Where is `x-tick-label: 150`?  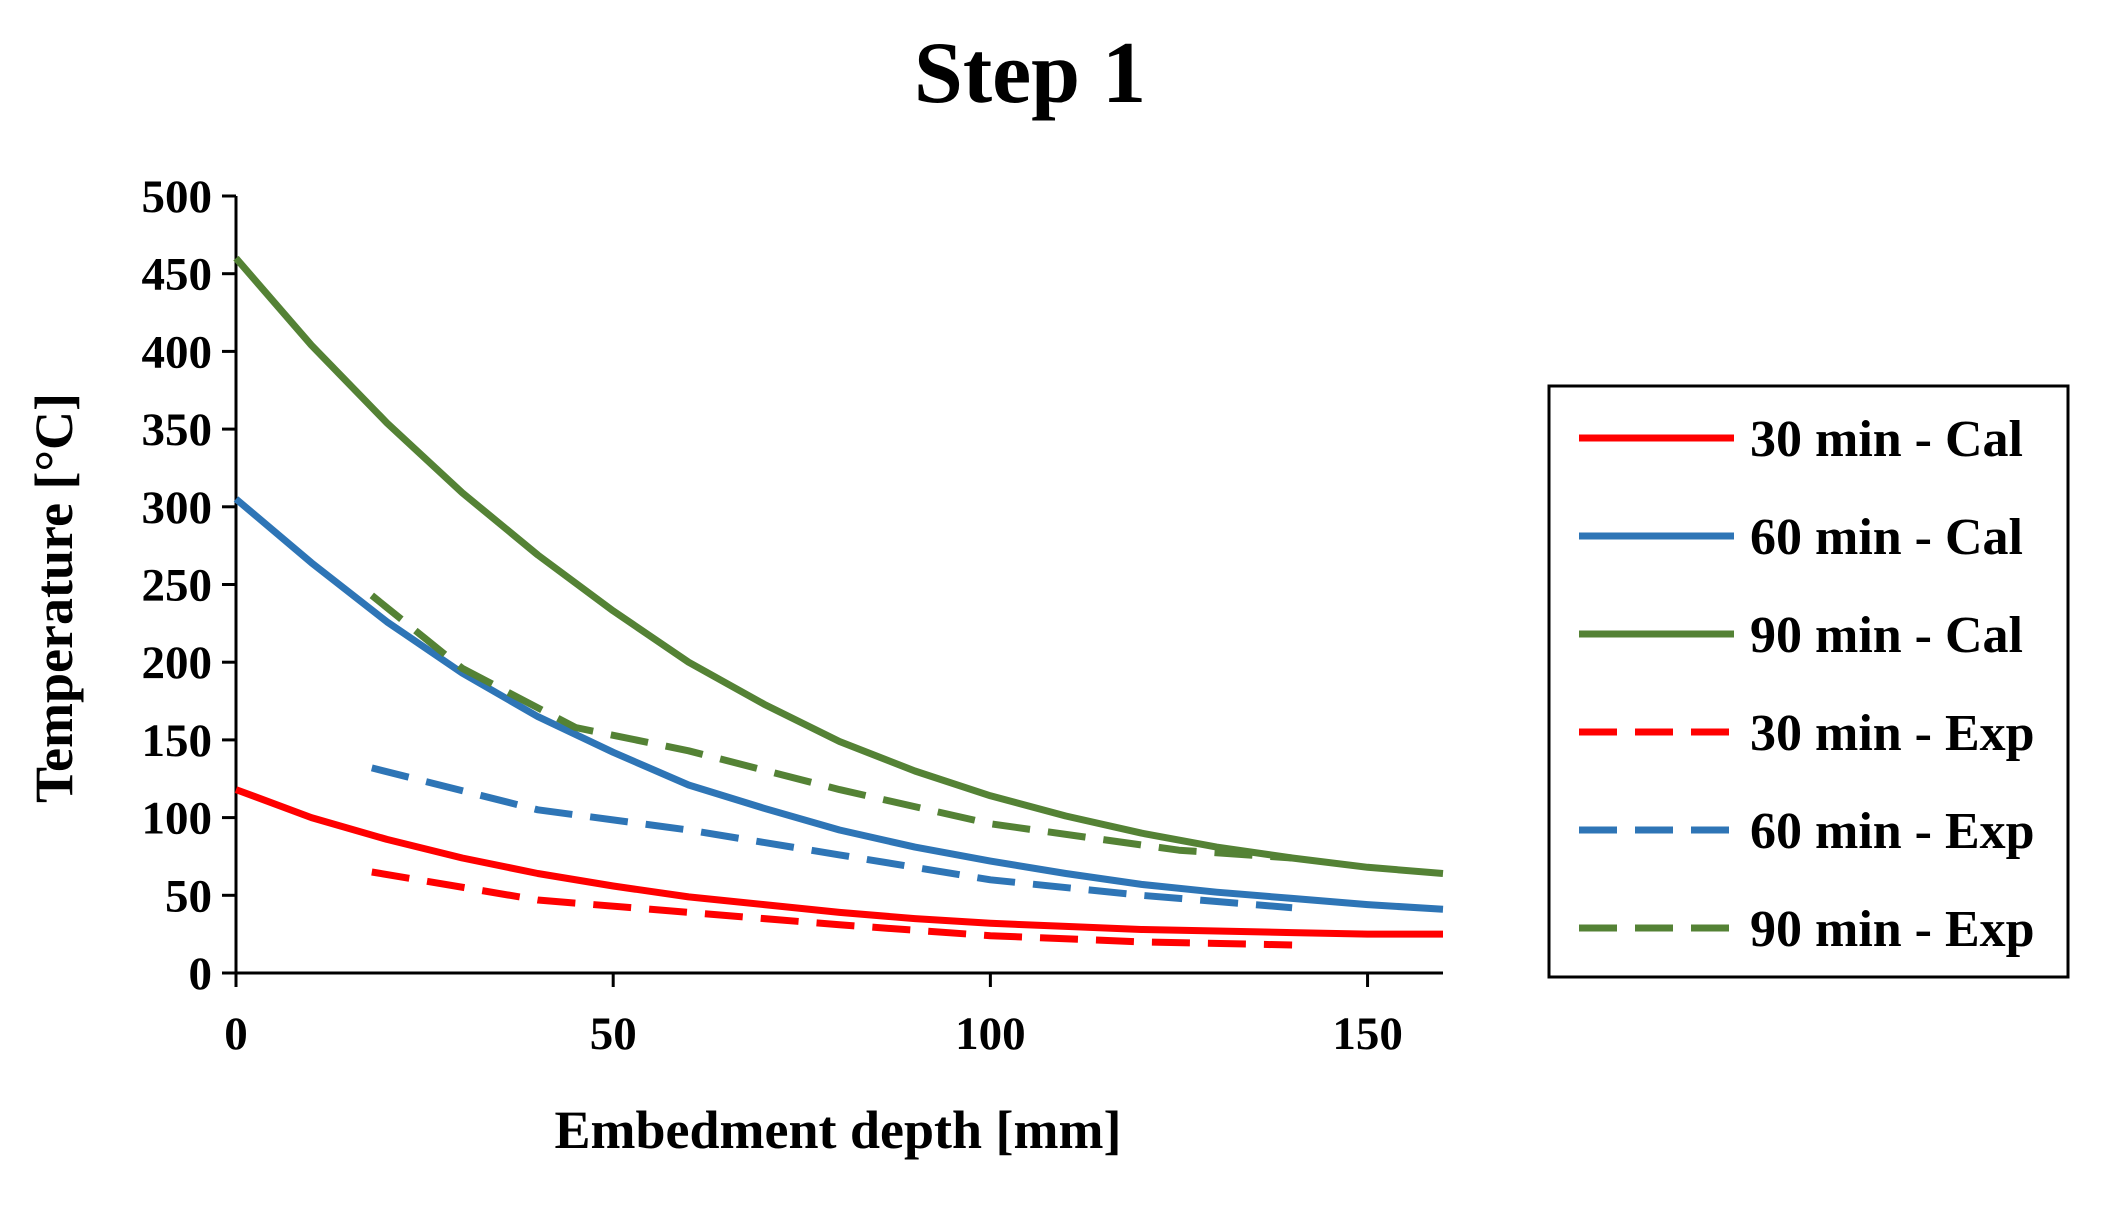
x-tick-label: 150 is located at coordinates (1367, 1034).